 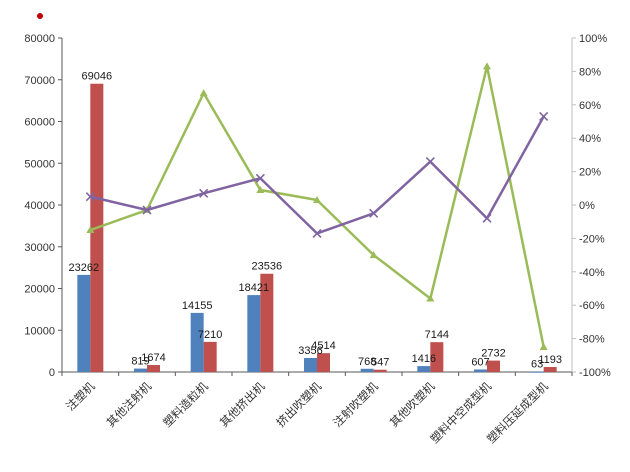 I want to click on category-label: 其他注射机, so click(x=129, y=404).